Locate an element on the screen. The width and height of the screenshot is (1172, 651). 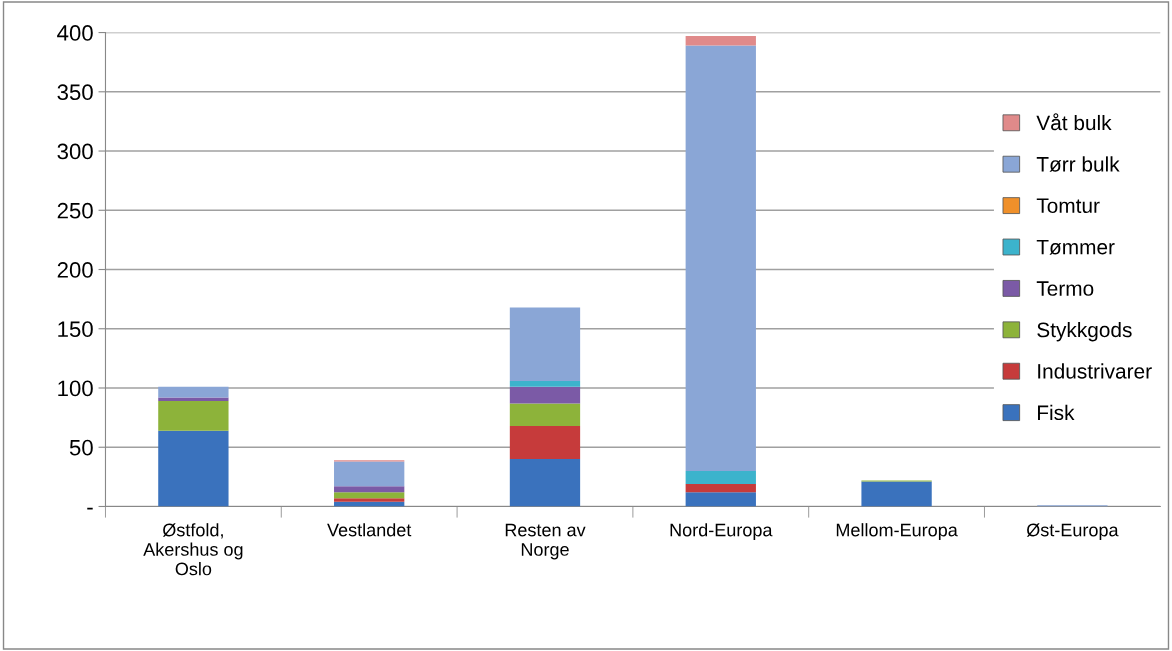
x-tick-label: Nord-Europa is located at coordinates (721, 531).